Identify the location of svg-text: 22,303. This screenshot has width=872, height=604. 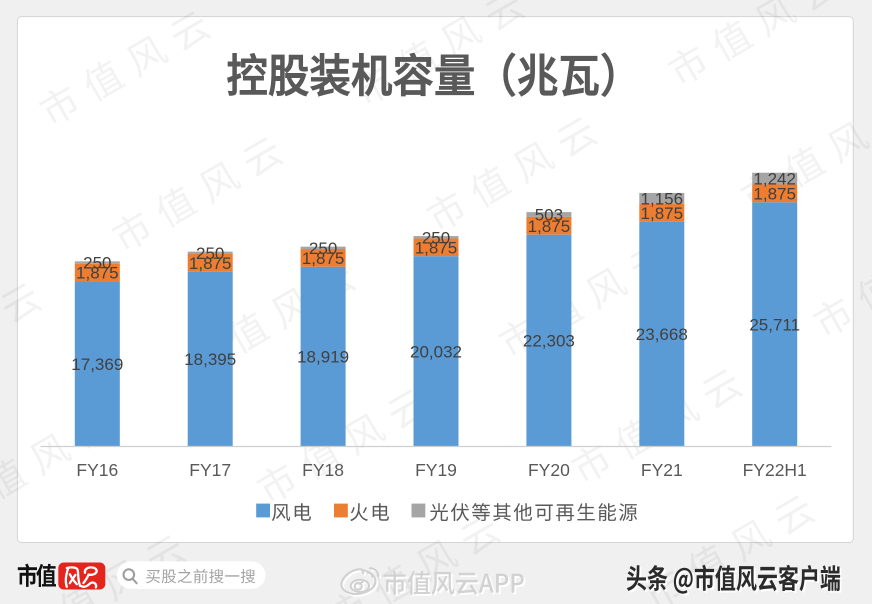
(549, 341).